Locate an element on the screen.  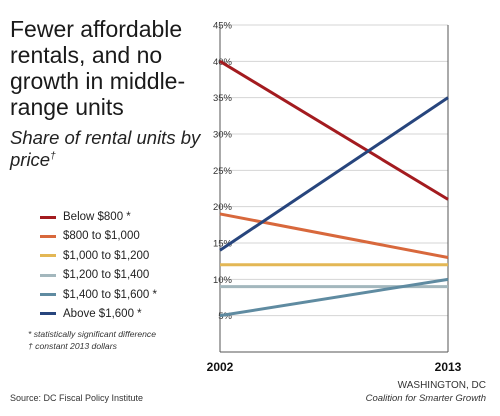
legend-label: $1,400 to $1,600 * is located at coordinates (110, 294).